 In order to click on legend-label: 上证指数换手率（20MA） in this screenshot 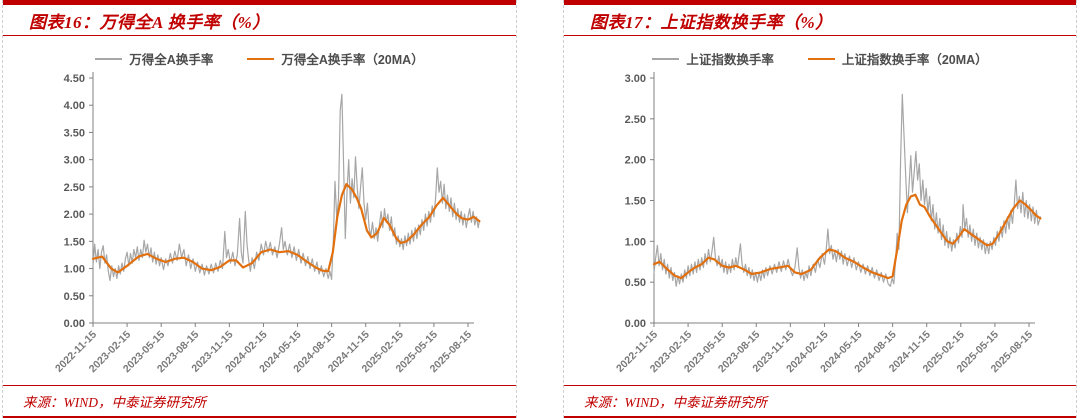, I will do `click(914, 60)`.